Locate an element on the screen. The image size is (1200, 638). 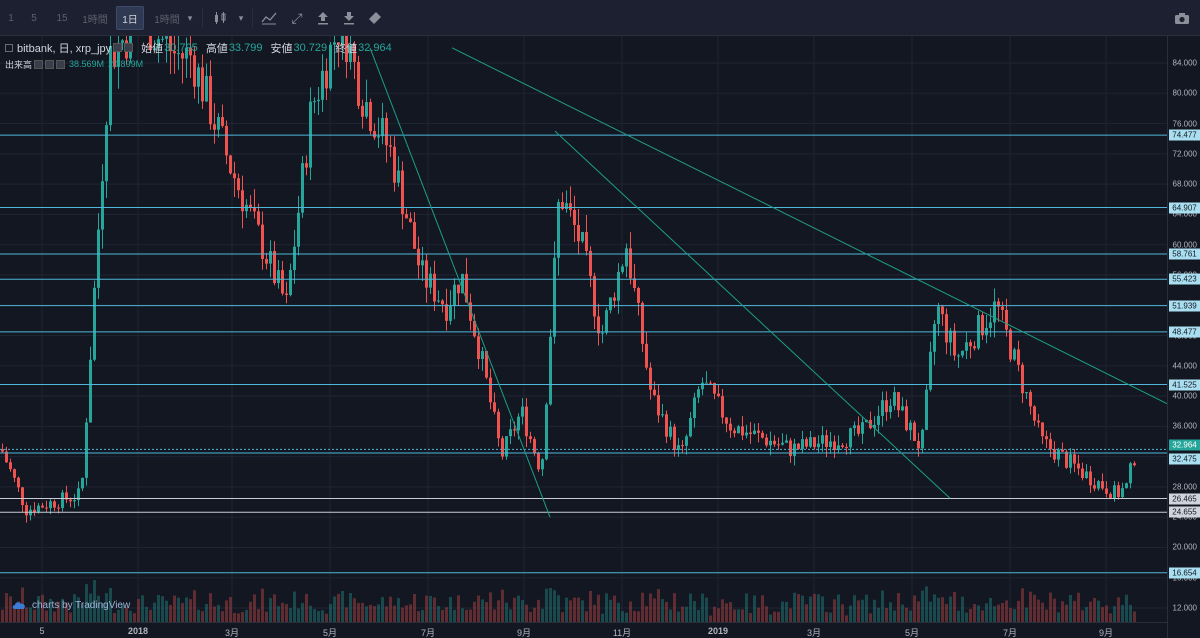
interval-1m-button: 1 is located at coordinates (11, 18).